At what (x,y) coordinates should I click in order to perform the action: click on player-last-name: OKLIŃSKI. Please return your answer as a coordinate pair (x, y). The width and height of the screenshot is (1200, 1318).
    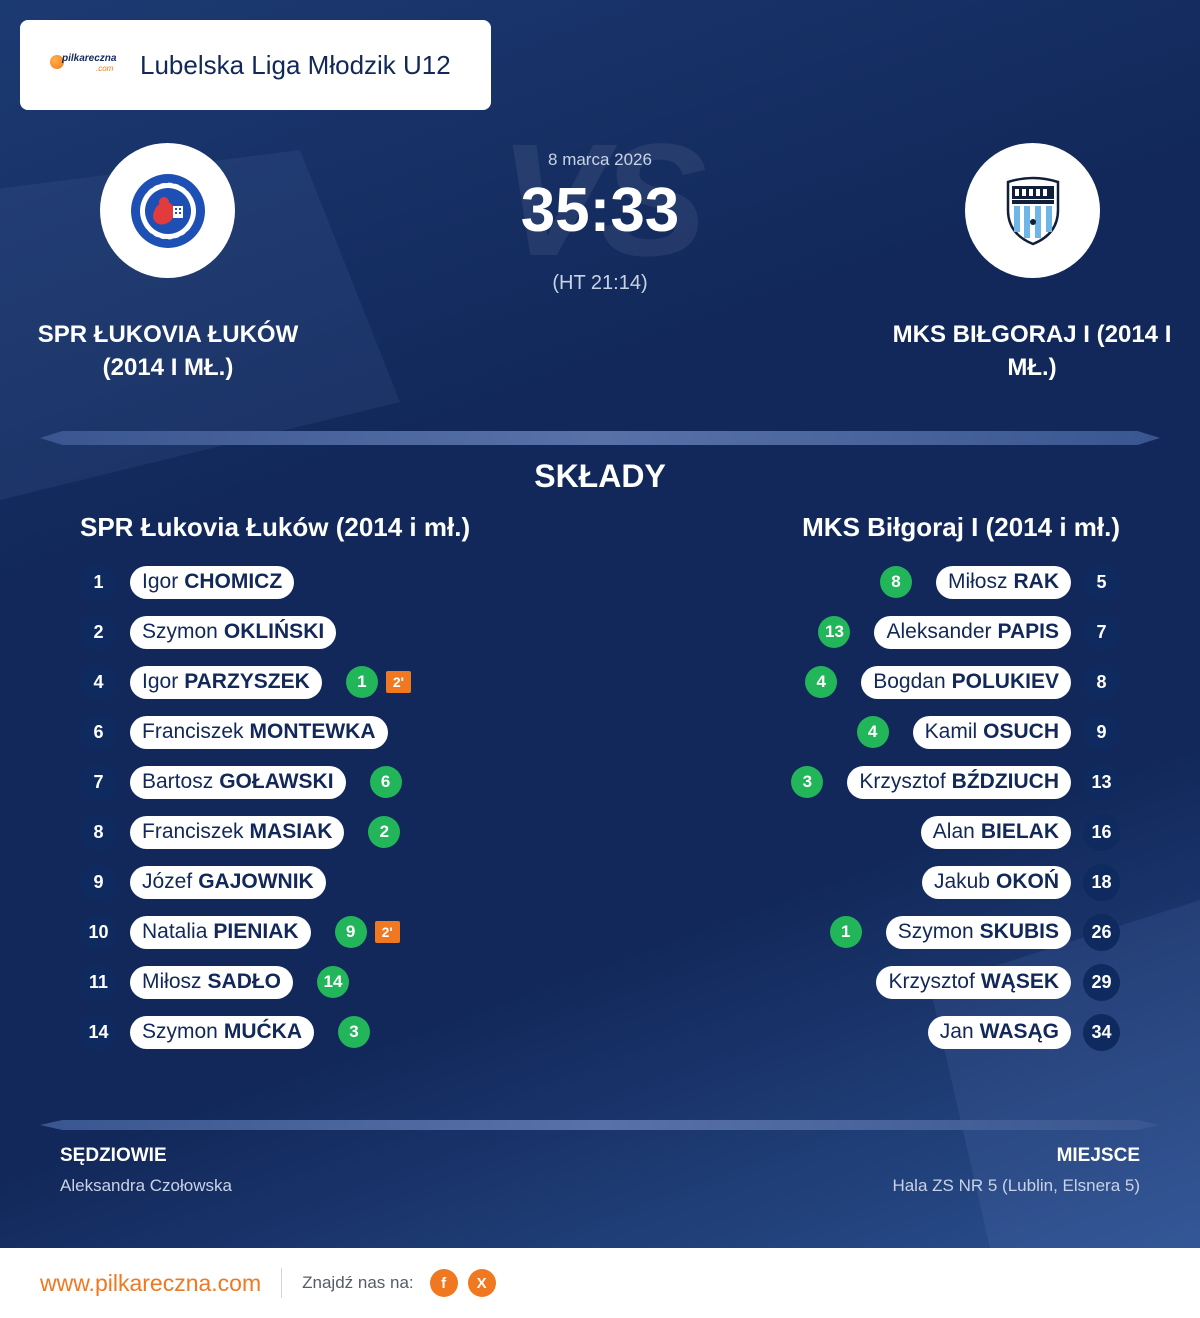
    Looking at the image, I should click on (274, 631).